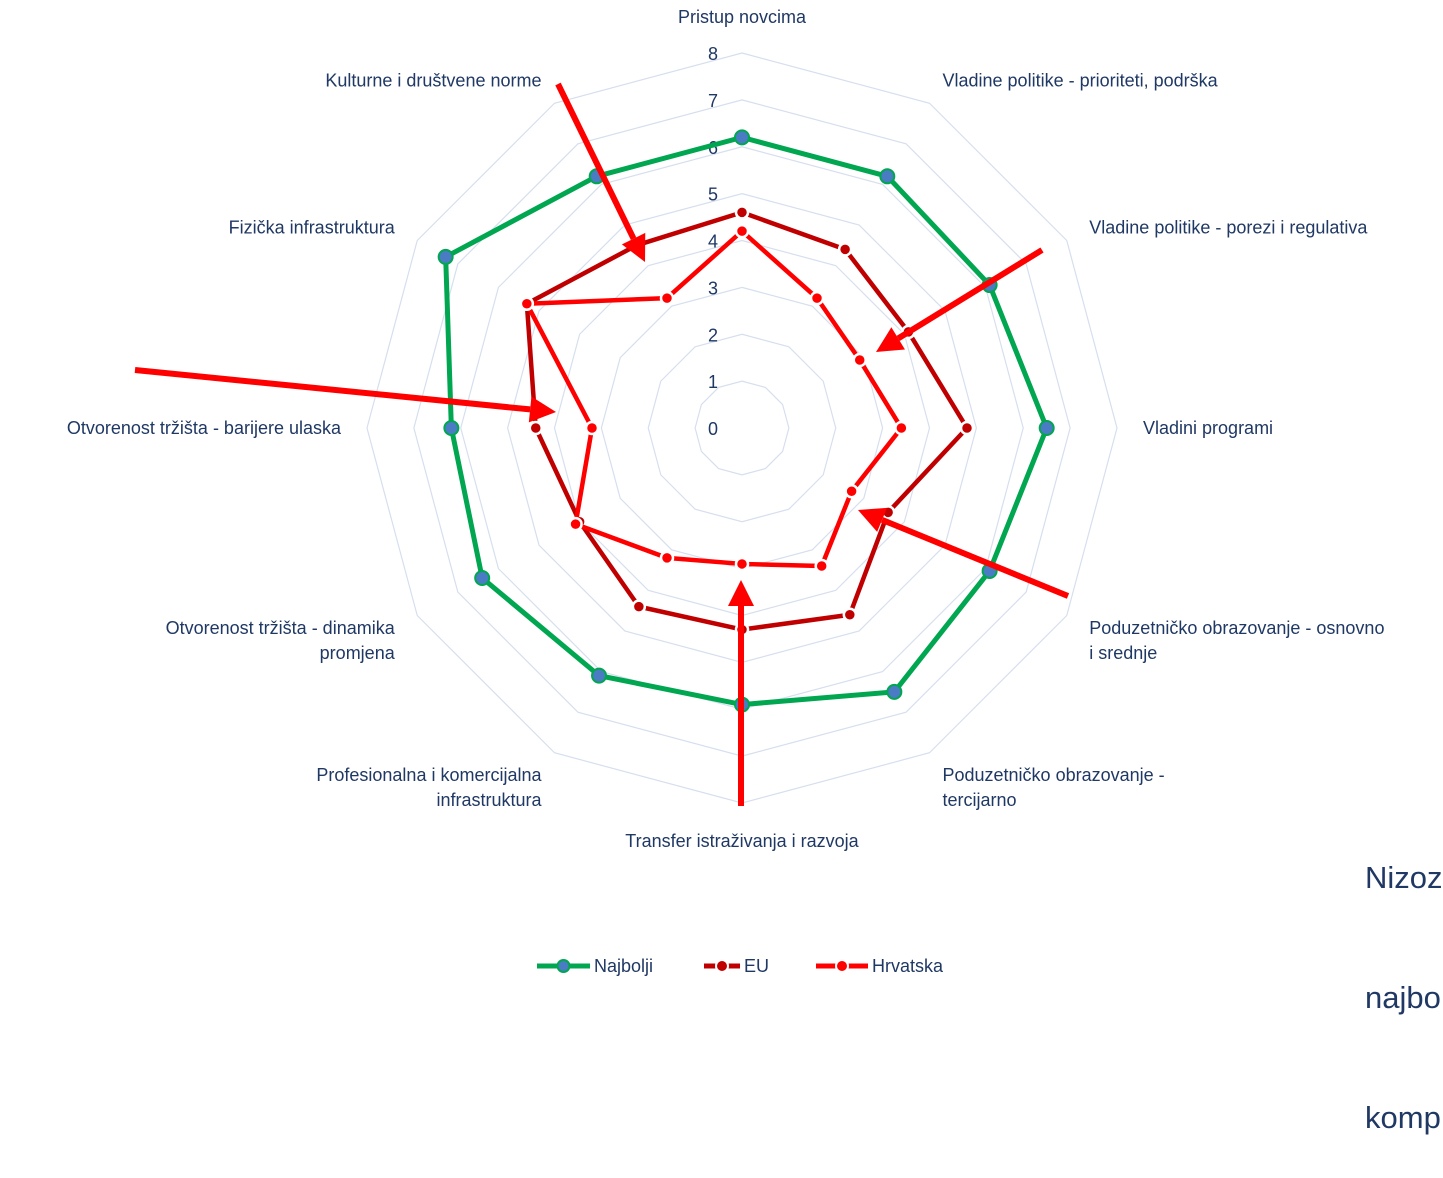 The width and height of the screenshot is (1443, 1178). Describe the element at coordinates (429, 775) in the screenshot. I see `axis-label-line: Profesionalna i komercijalna` at that location.